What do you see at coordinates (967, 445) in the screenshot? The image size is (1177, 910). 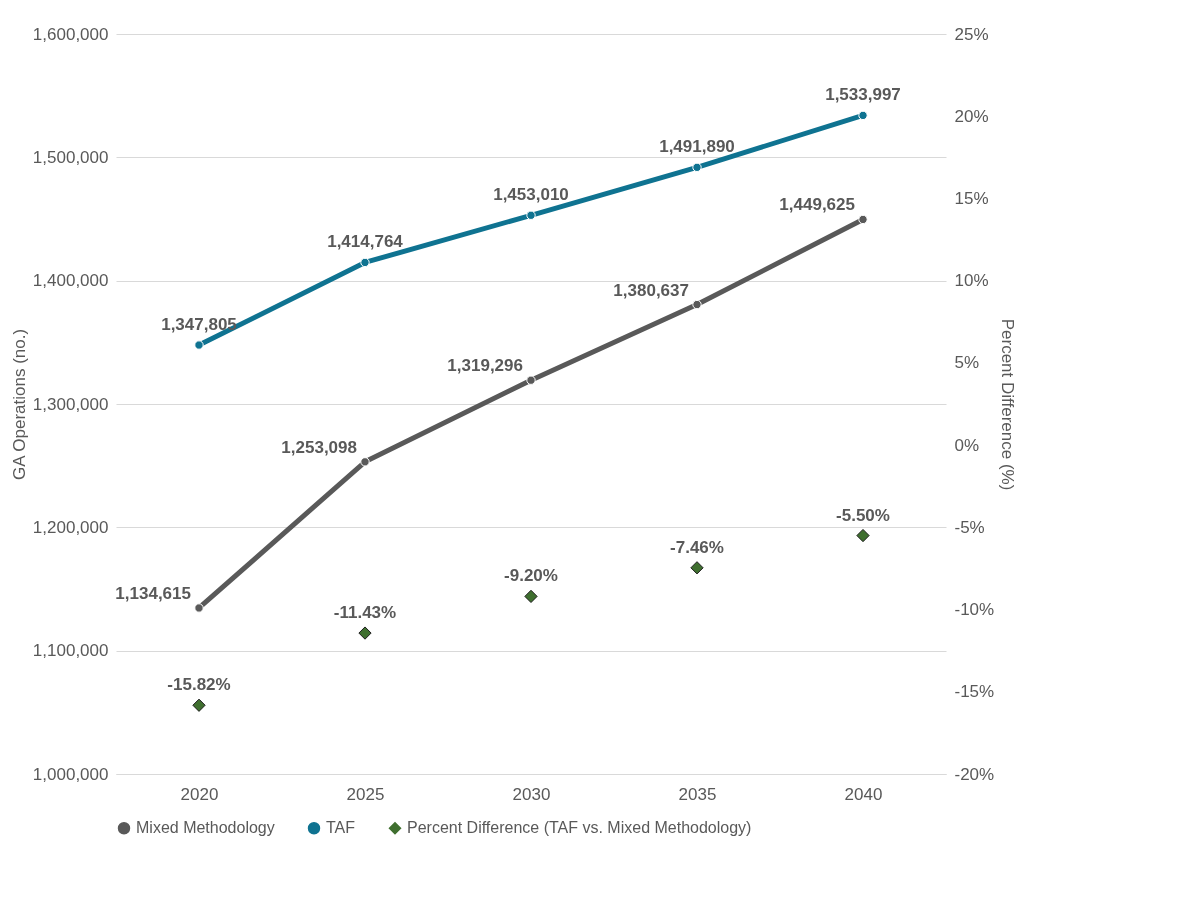 I see `y2-tick-label: 0%` at bounding box center [967, 445].